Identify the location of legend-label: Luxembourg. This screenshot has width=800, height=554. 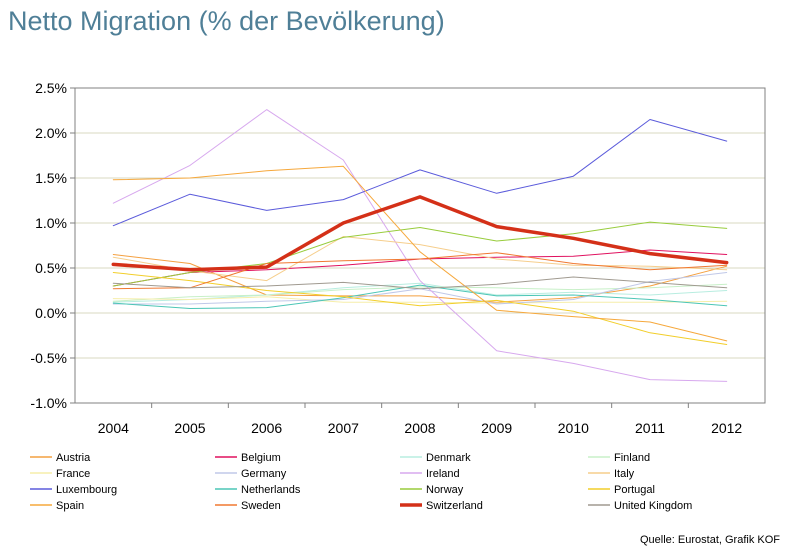
(86, 490).